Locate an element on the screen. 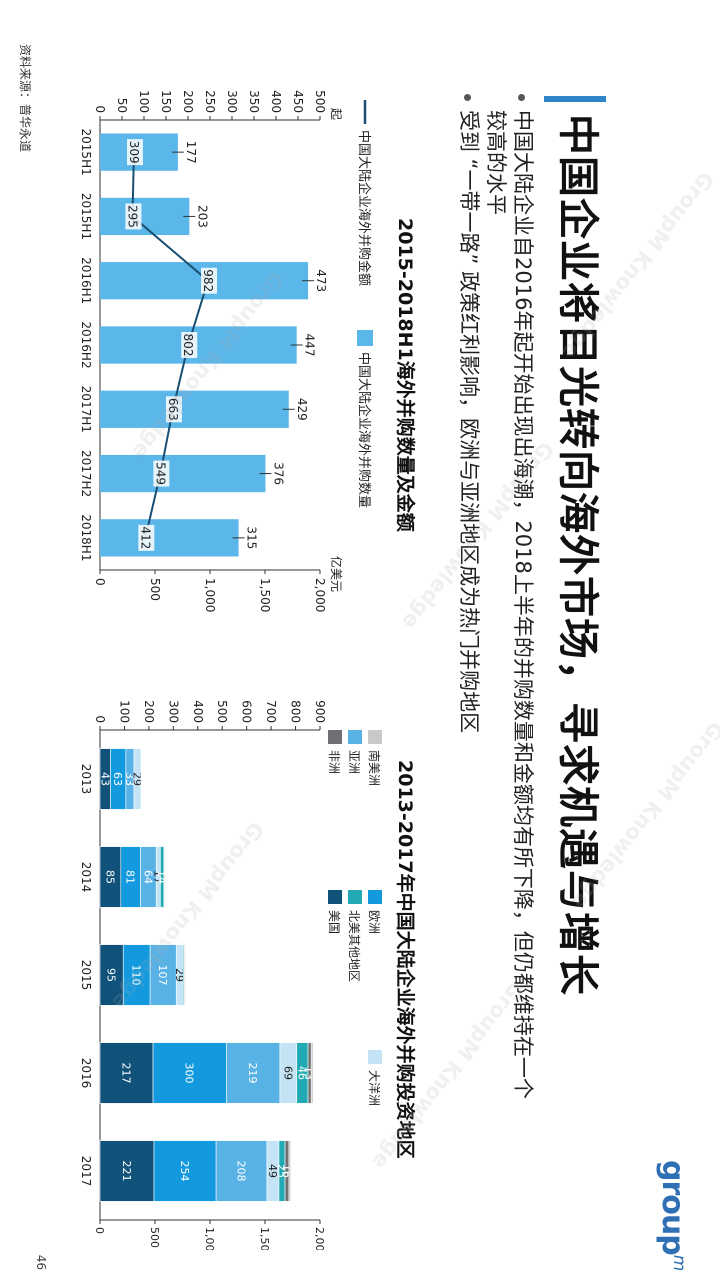 Image resolution: width=720 pixels, height=1280 pixels. y-tick-label: 600 is located at coordinates (247, 711).